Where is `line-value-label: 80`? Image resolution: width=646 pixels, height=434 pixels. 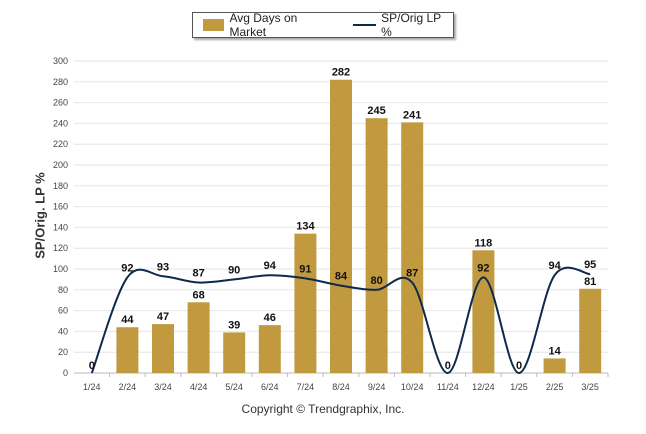 line-value-label: 80 is located at coordinates (376, 281).